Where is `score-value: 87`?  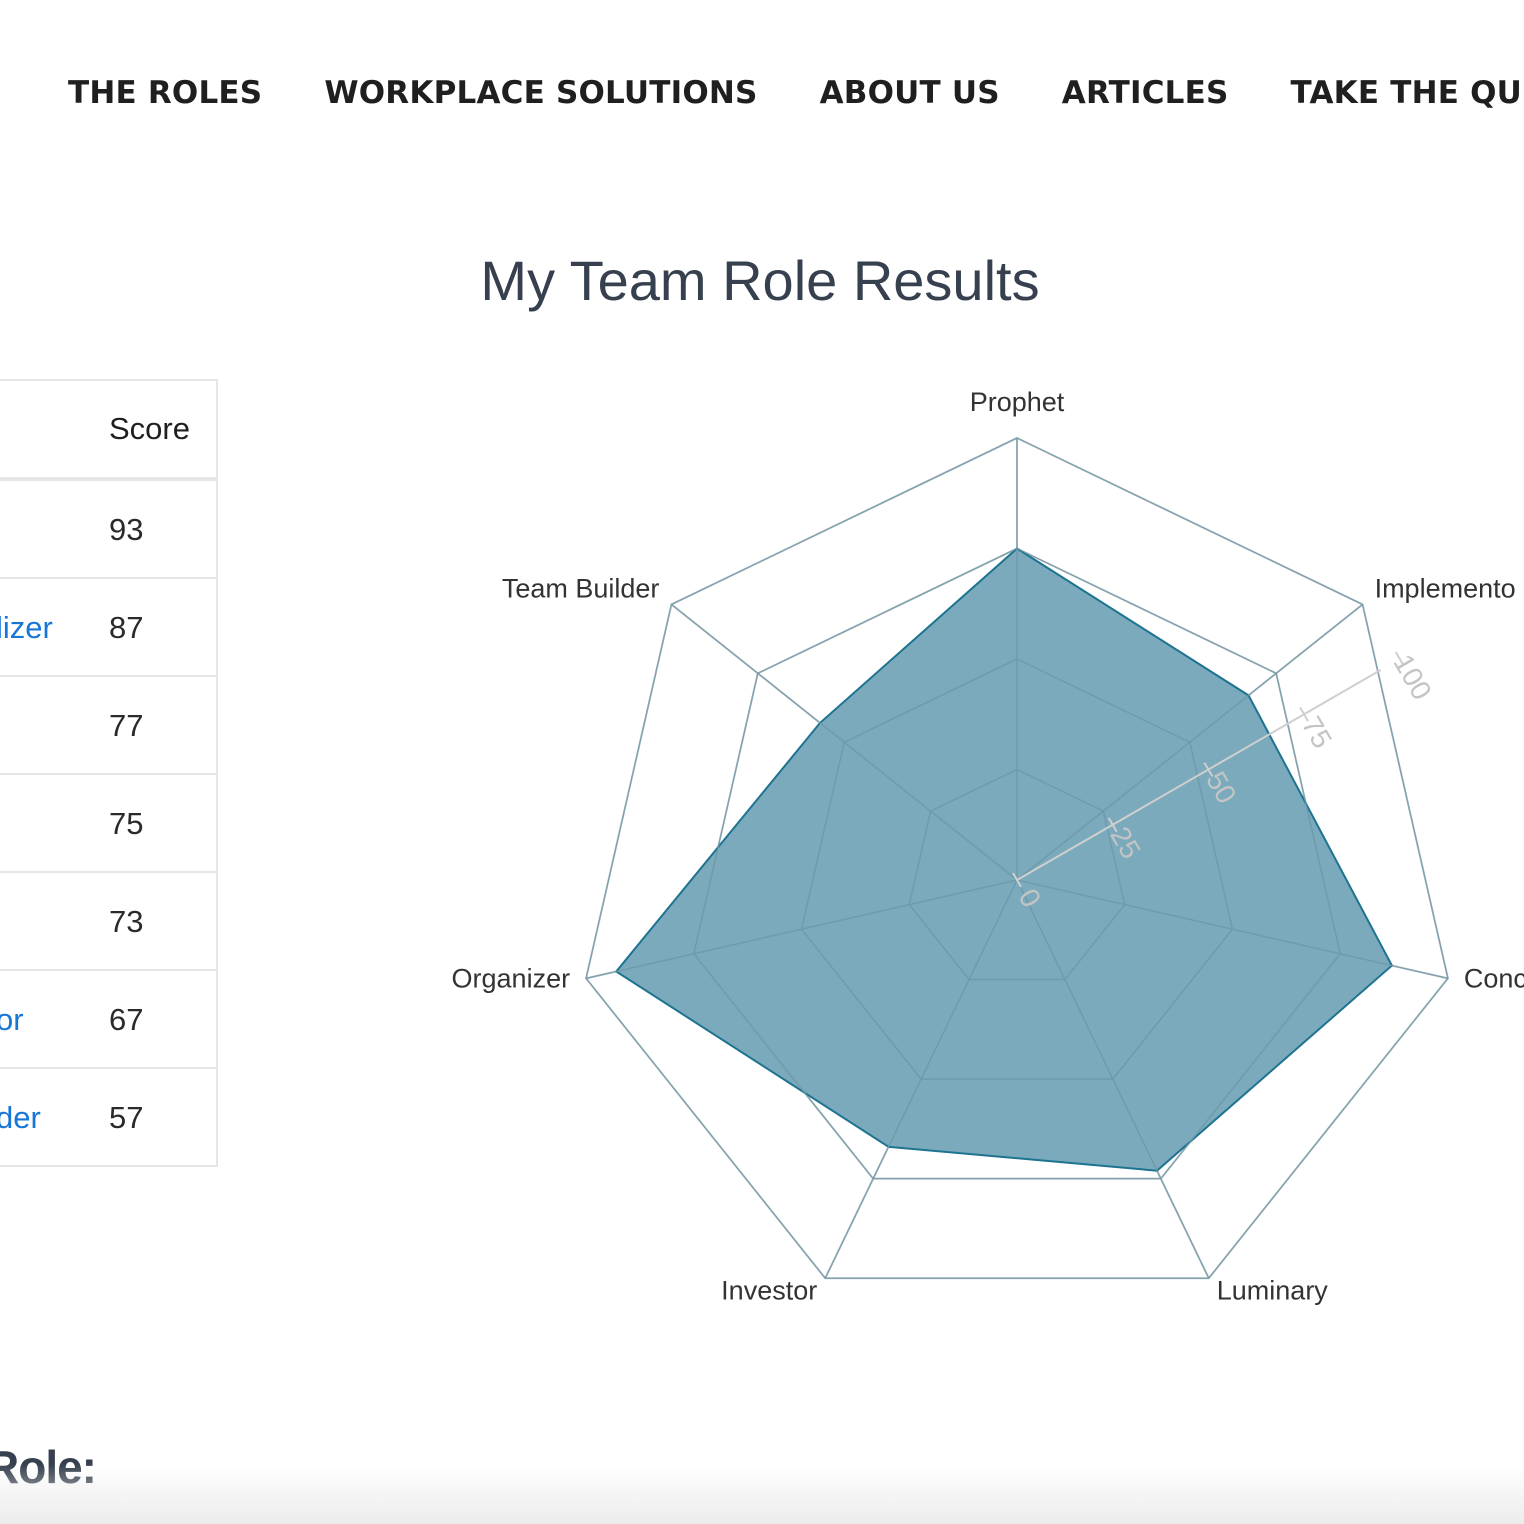 score-value: 87 is located at coordinates (126, 627).